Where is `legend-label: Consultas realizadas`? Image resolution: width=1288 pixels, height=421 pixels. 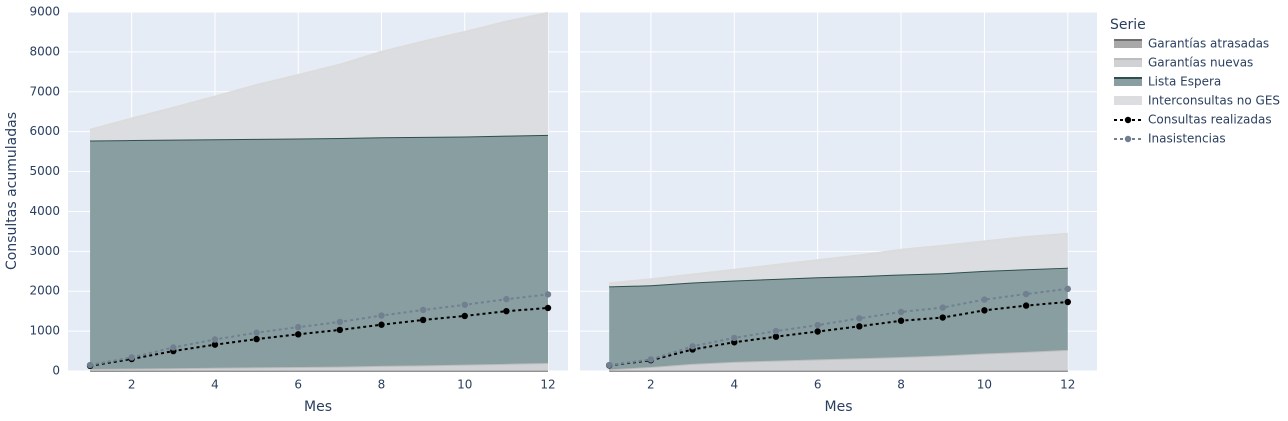
legend-label: Consultas realizadas is located at coordinates (1210, 120).